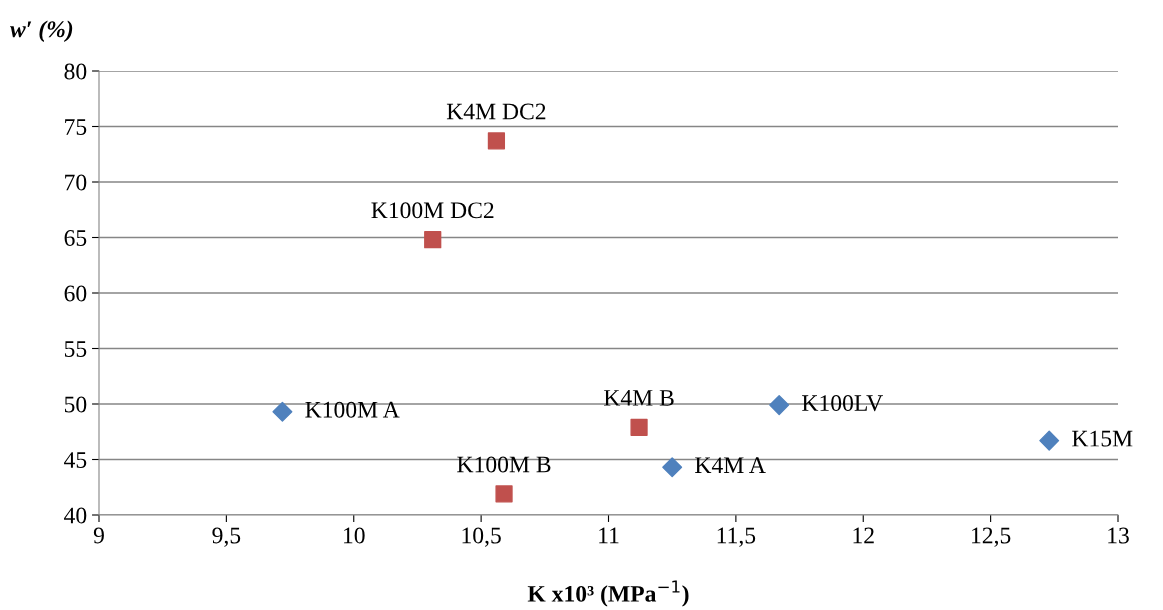  What do you see at coordinates (608, 593) in the screenshot?
I see `x-axis-title: K x10³ (MPa$^{−1}$)` at bounding box center [608, 593].